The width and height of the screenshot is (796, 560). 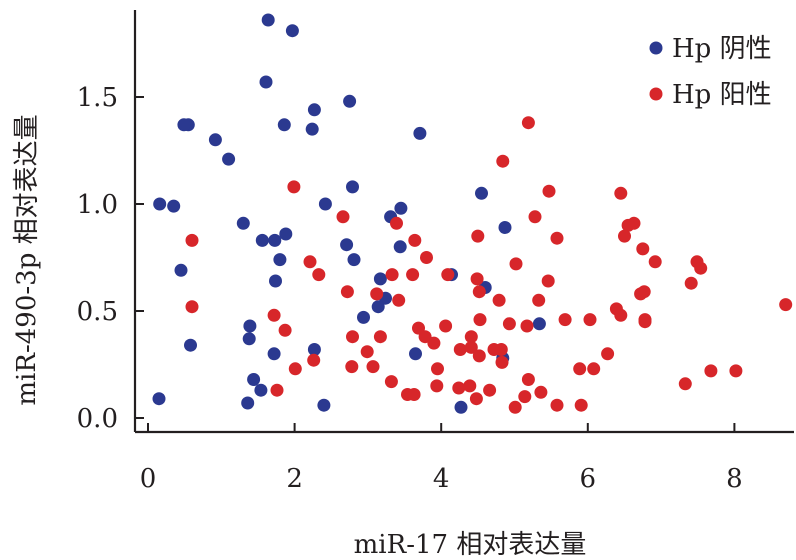 I want to click on legend-label-hp-negative: Hp 阴性, so click(x=722, y=49).